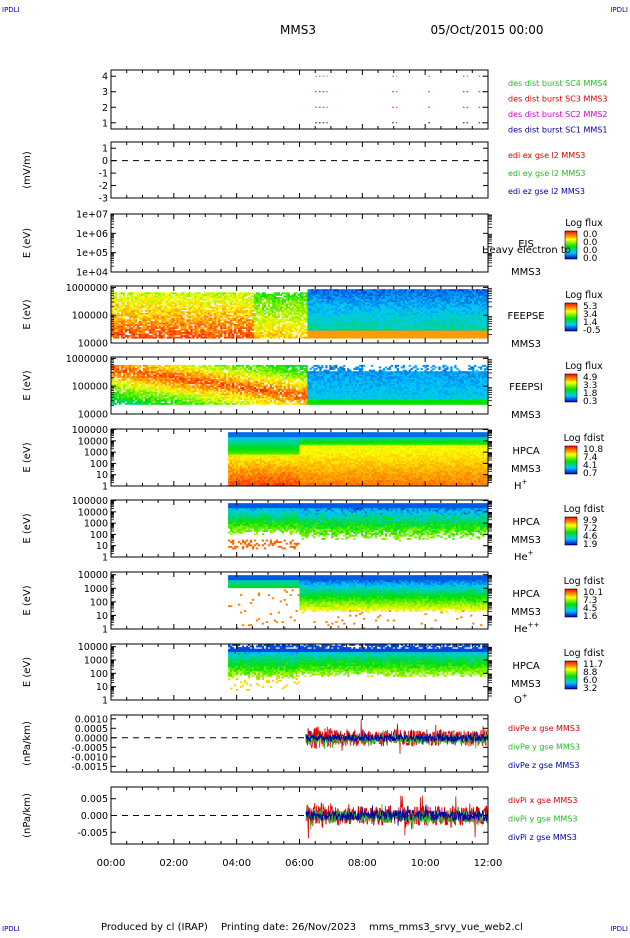 The width and height of the screenshot is (630, 938). What do you see at coordinates (298, 30) in the screenshot?
I see `page-title: MMS3` at bounding box center [298, 30].